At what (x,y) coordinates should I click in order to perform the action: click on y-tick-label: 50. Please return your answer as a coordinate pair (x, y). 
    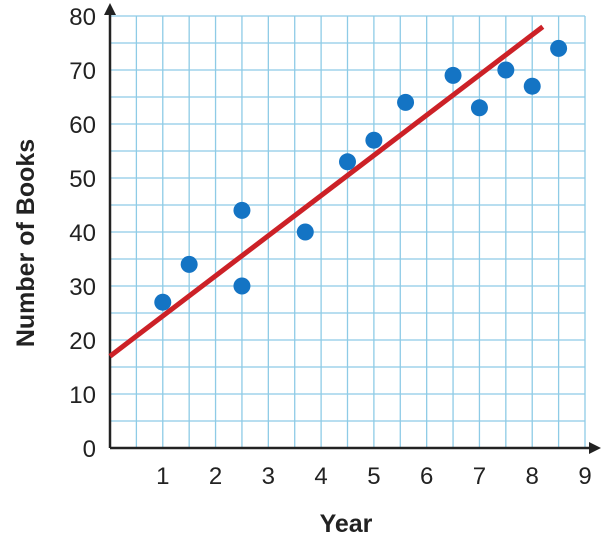
    Looking at the image, I should click on (82, 179).